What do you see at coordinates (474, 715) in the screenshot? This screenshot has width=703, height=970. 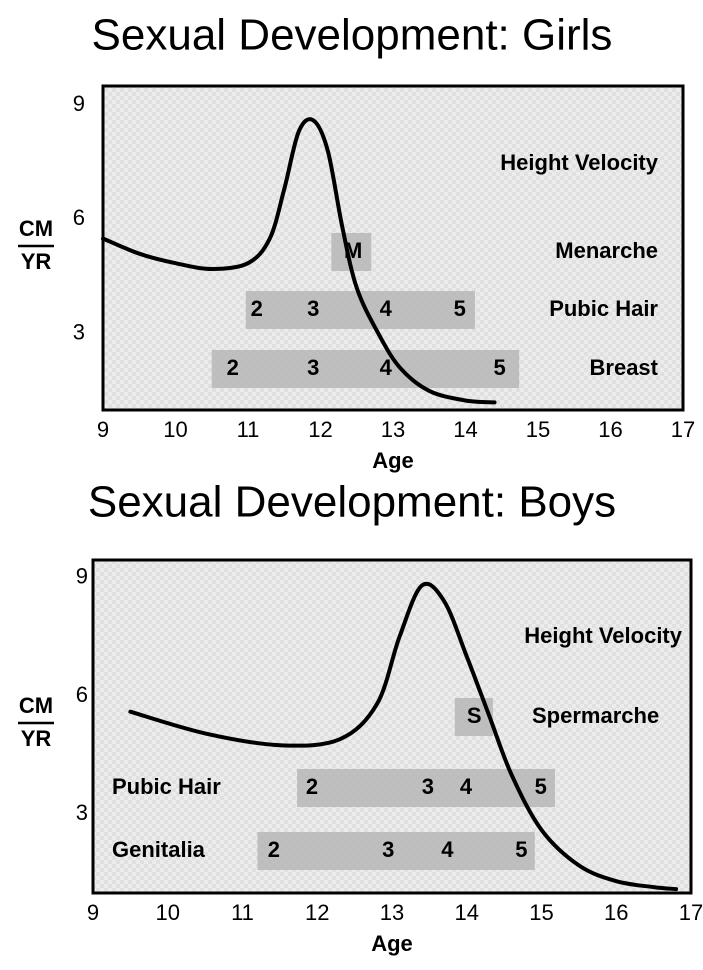 I see `stage-label: S` at bounding box center [474, 715].